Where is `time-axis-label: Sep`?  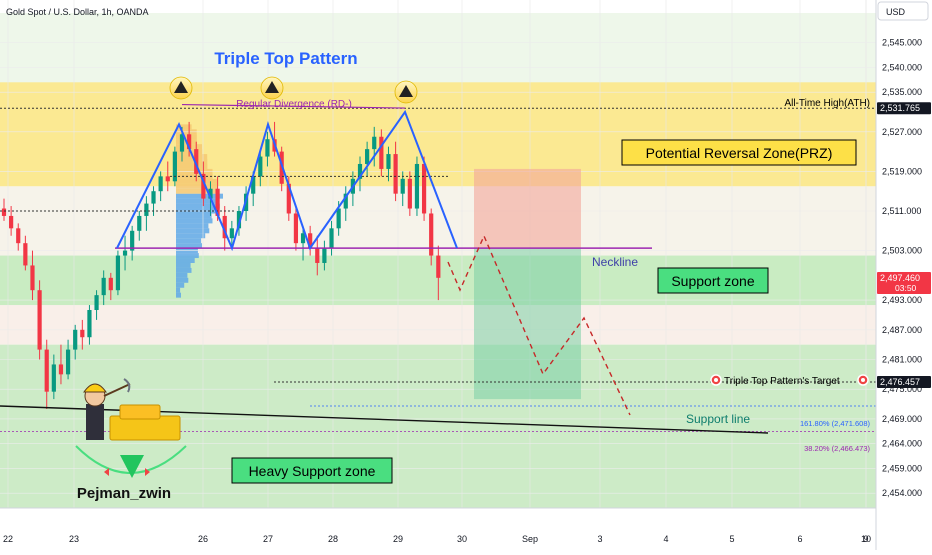 time-axis-label: Sep is located at coordinates (530, 539).